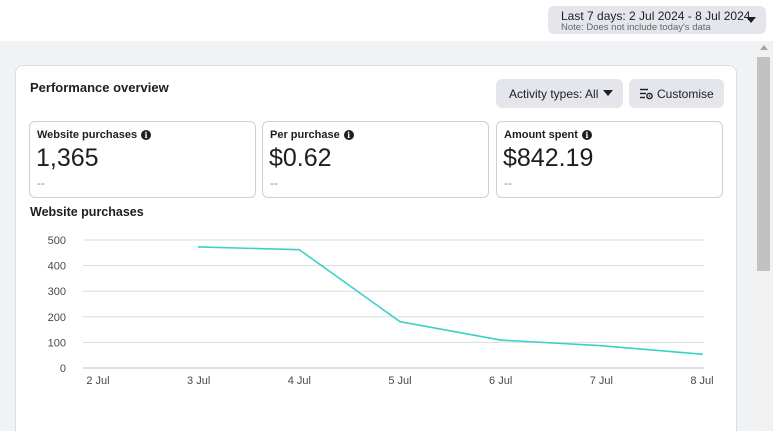 This screenshot has height=431, width=773. Describe the element at coordinates (87, 135) in the screenshot. I see `metric-label: Website purchases` at that location.